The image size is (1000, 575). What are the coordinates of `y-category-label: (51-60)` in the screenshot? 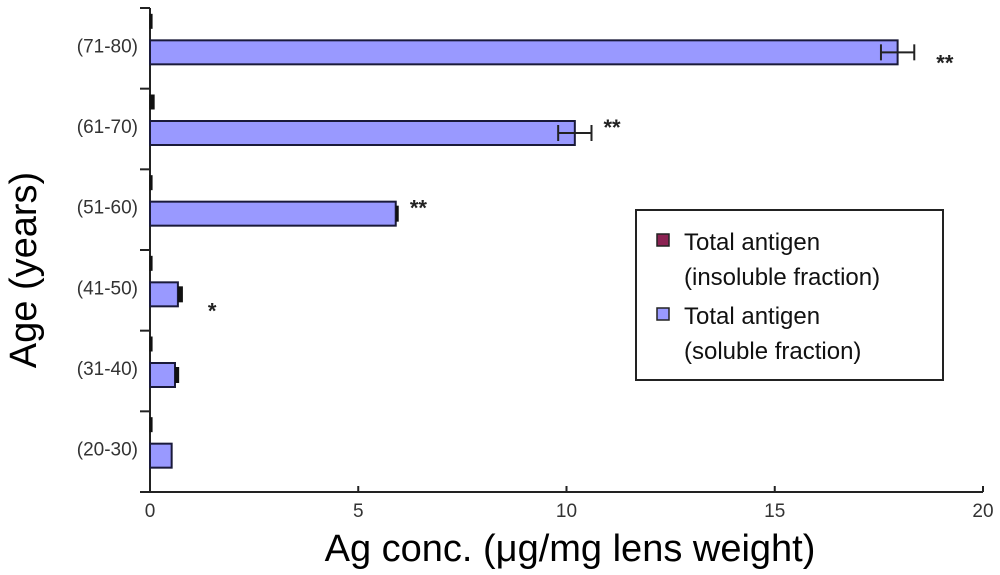 It's located at (107, 208).